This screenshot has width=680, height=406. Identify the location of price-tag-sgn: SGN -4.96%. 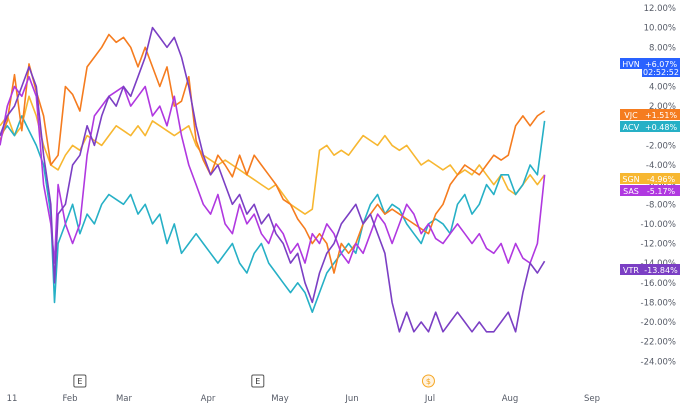
(650, 178).